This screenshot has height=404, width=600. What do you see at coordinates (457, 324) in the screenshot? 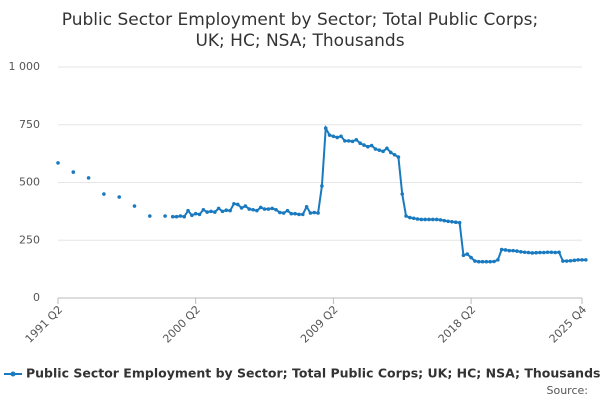
I see `x-tick-label: 2018 Q2` at bounding box center [457, 324].